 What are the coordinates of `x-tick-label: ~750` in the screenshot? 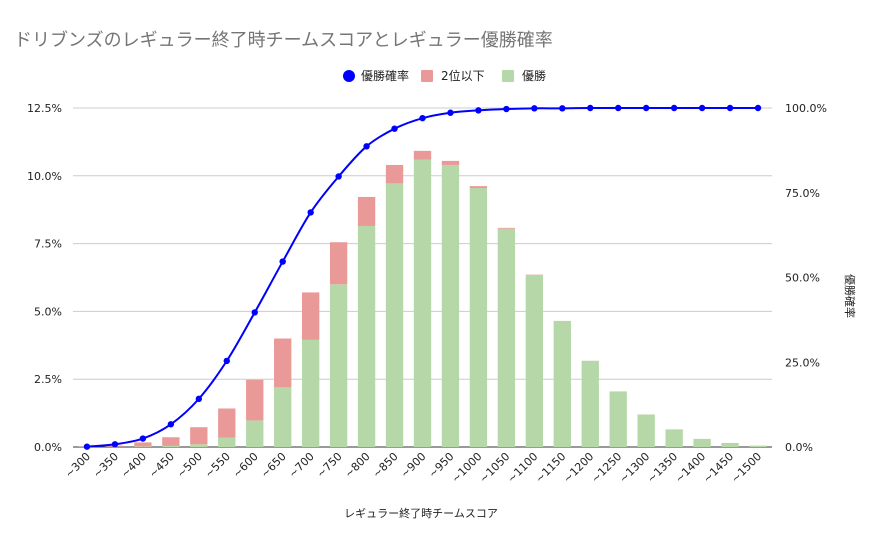 It's located at (329, 465).